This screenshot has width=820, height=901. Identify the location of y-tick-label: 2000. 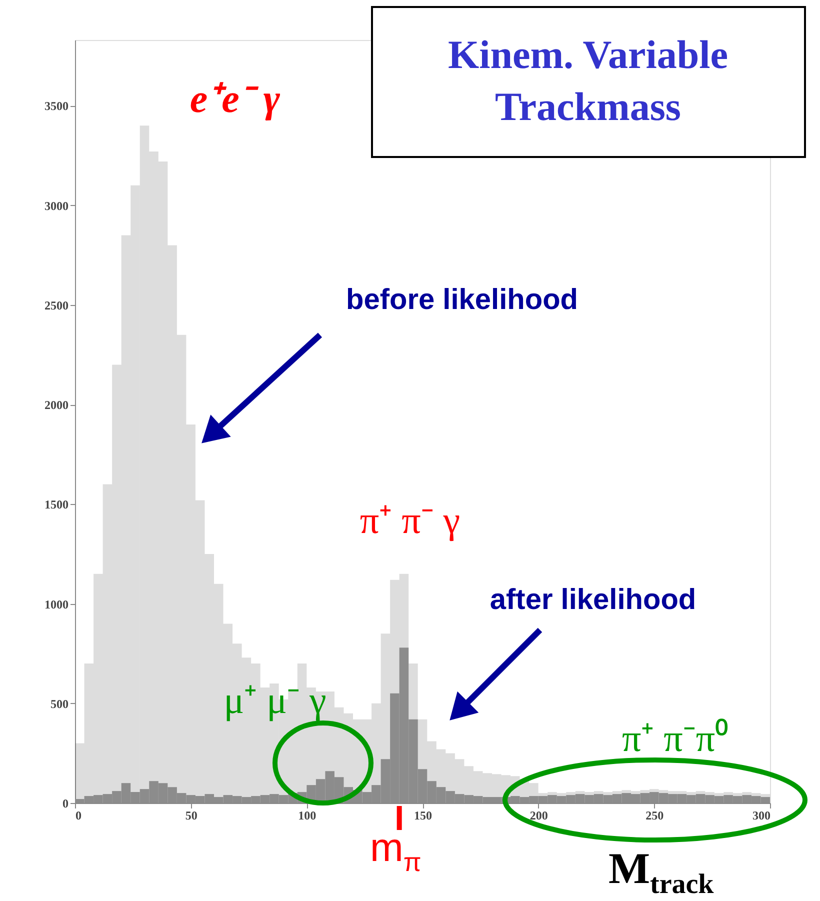
(56, 405).